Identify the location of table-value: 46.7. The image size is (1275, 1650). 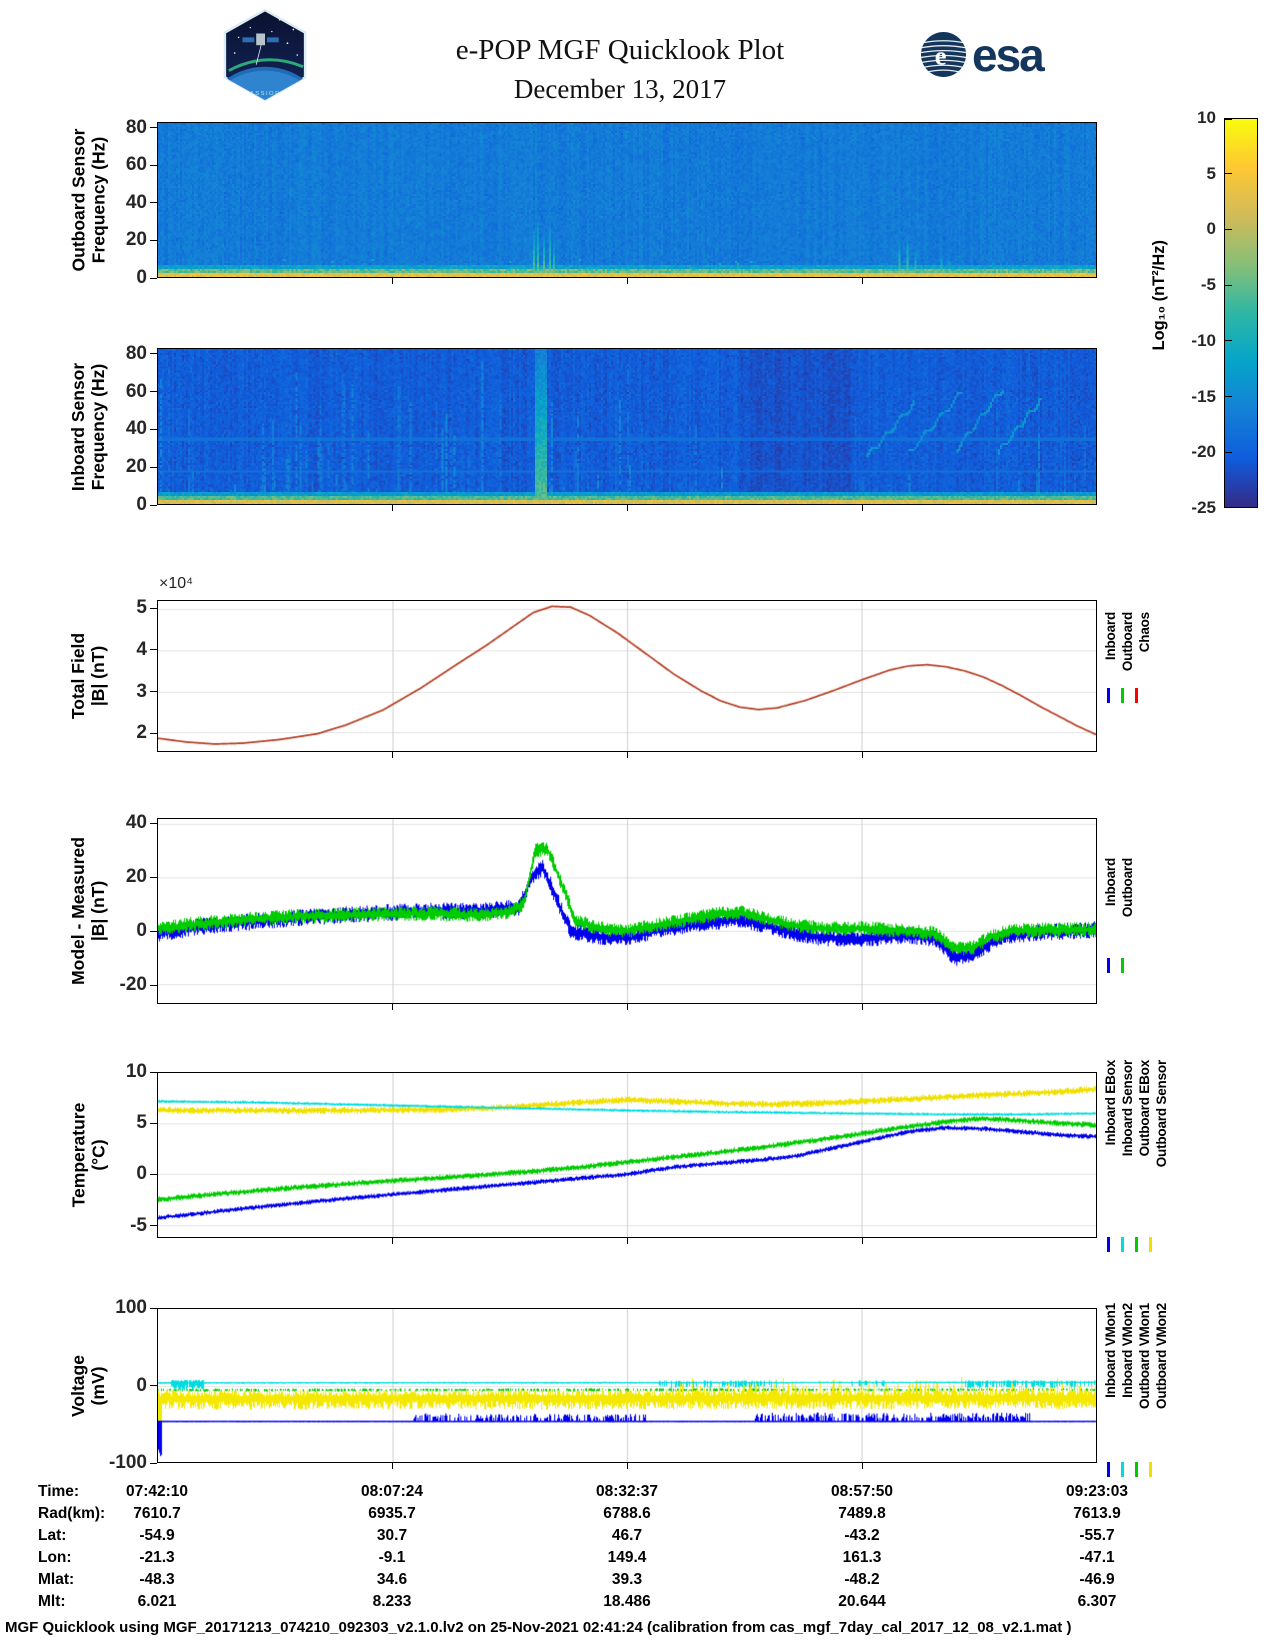
(627, 1535).